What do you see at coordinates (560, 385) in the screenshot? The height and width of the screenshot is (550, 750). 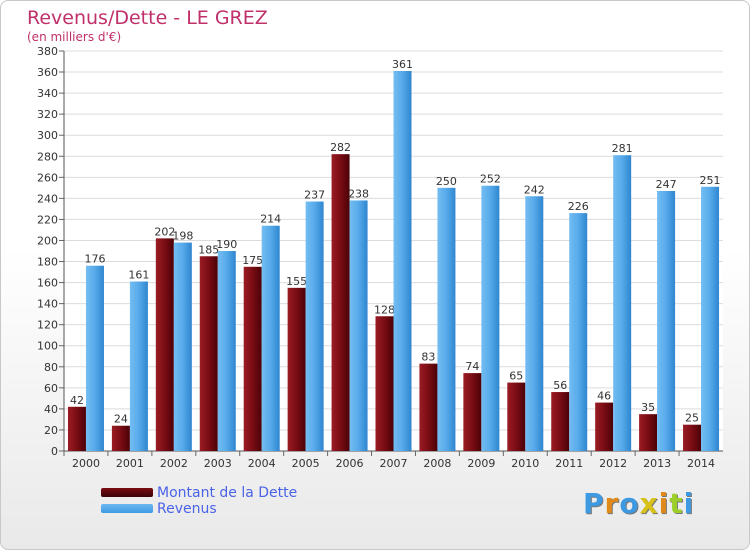 I see `data-label-dette: 56` at bounding box center [560, 385].